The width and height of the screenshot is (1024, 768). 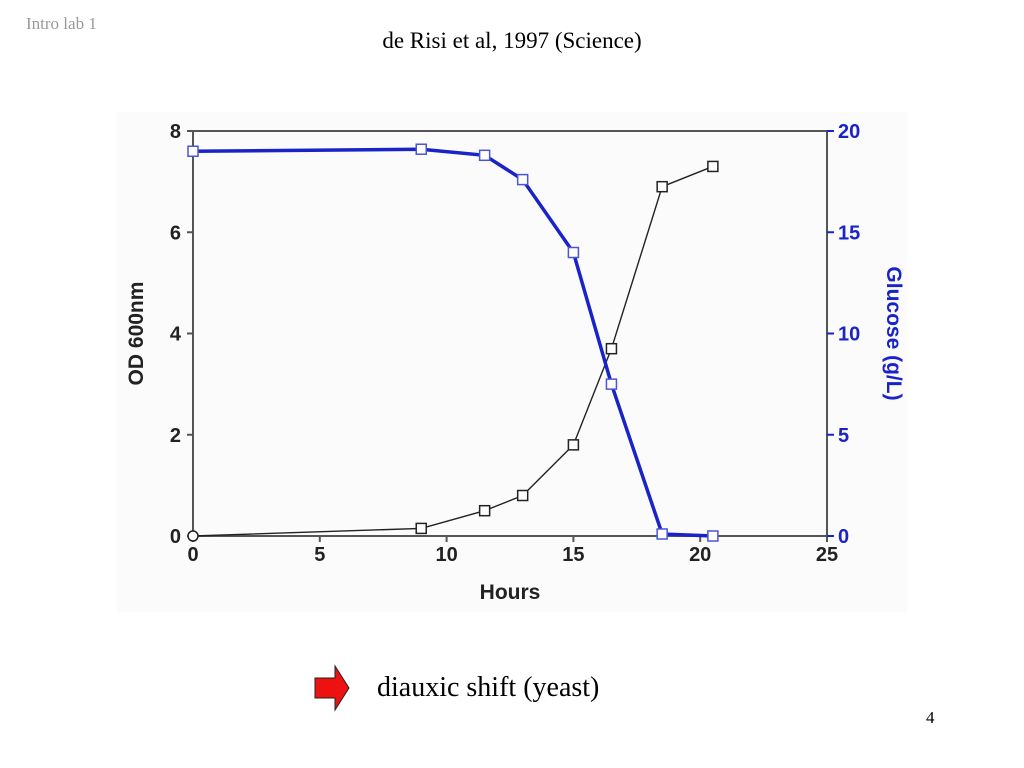 I want to click on x-tick-label: 20, so click(x=700, y=555).